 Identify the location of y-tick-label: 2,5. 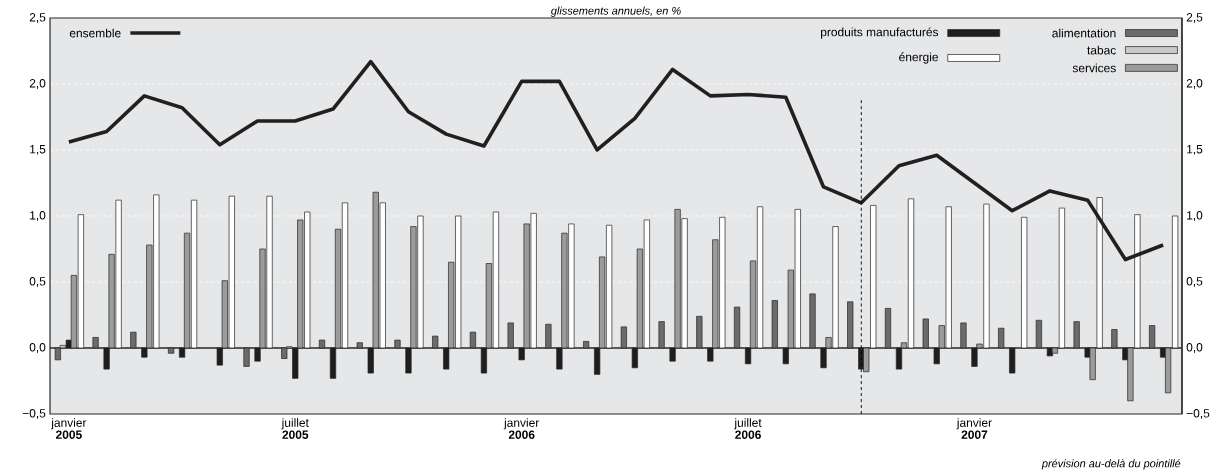
(37, 18).